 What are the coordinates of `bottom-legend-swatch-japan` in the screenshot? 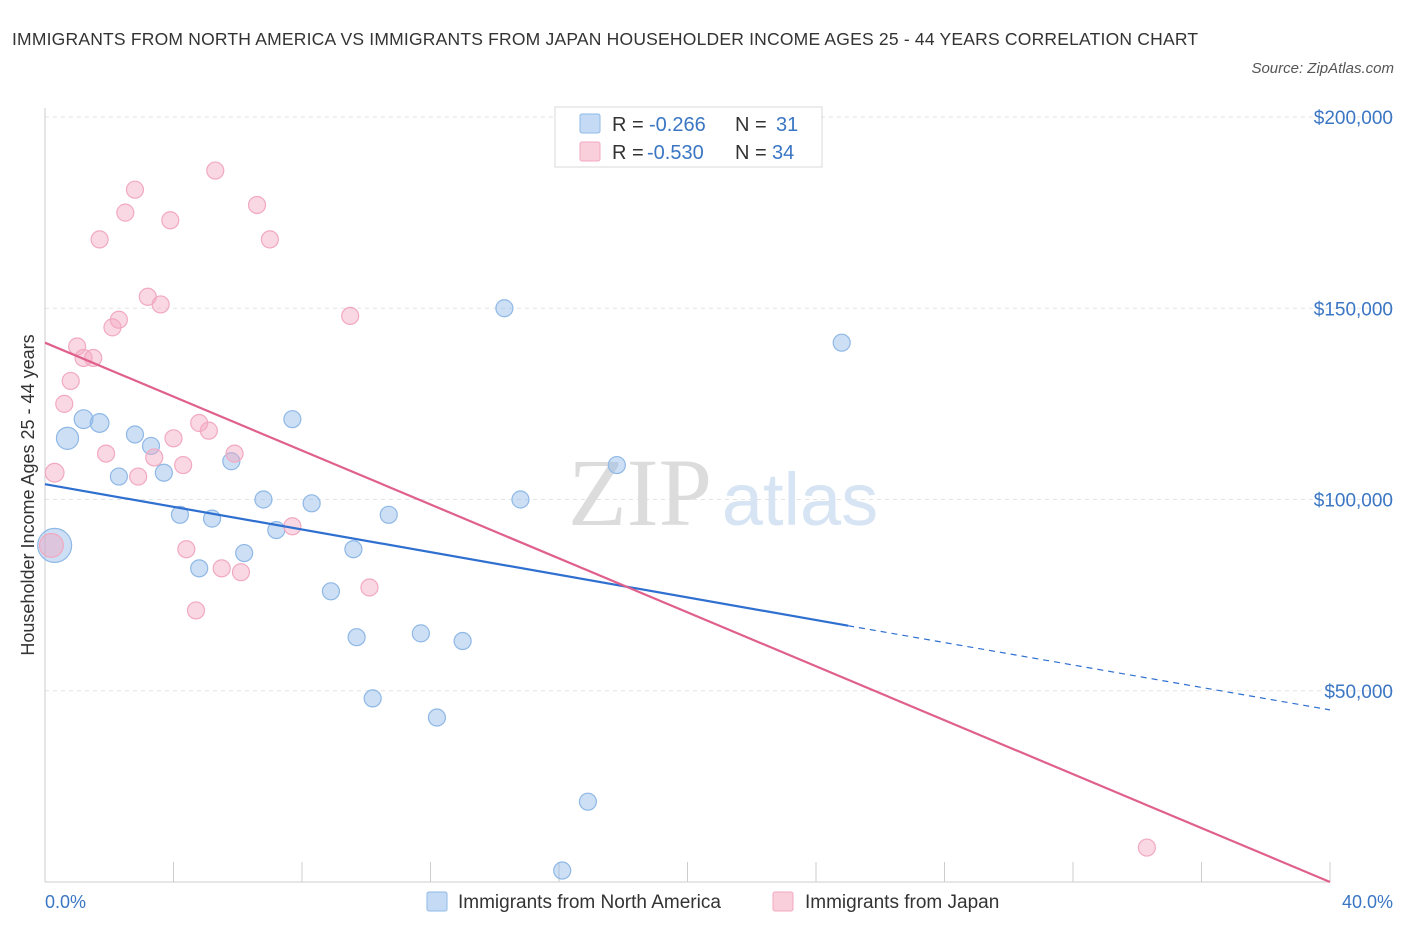 It's located at (783, 901).